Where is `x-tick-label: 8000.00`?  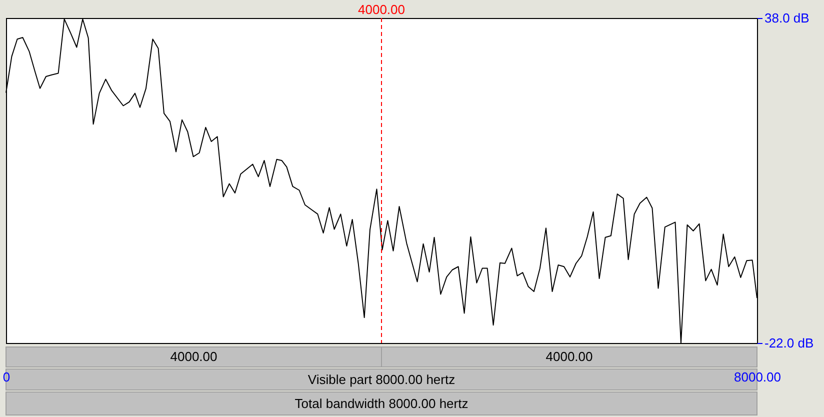 x-tick-label: 8000.00 is located at coordinates (757, 377).